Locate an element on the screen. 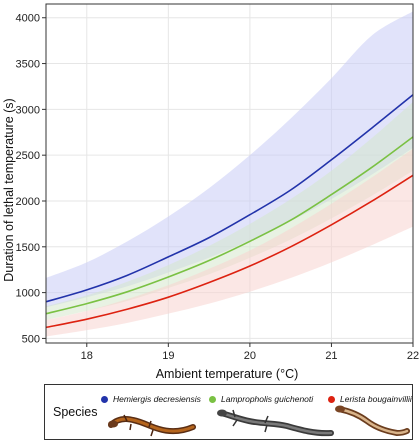 The image size is (420, 446). y-tick-label: 1500 is located at coordinates (28, 248).